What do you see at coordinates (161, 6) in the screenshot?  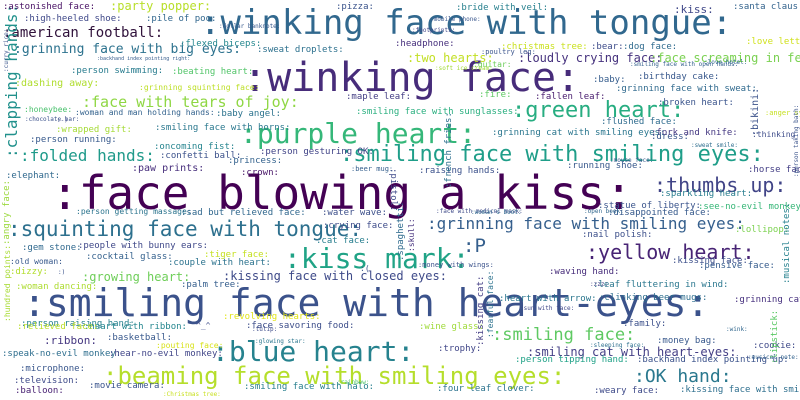 I see `word: :party popper:` at bounding box center [161, 6].